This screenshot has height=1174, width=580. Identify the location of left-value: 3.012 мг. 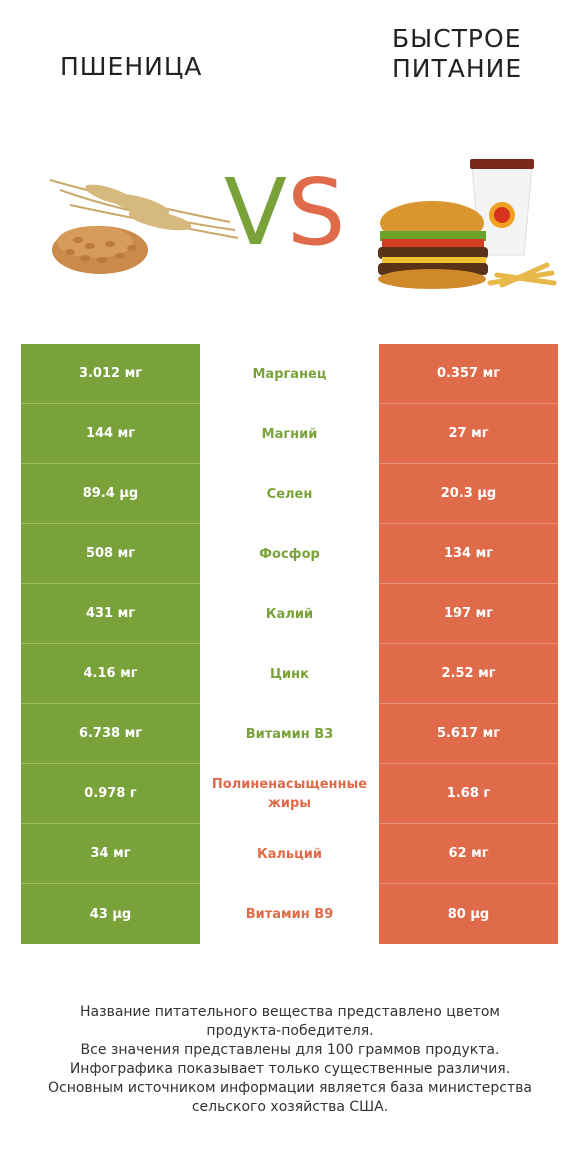
(110, 374).